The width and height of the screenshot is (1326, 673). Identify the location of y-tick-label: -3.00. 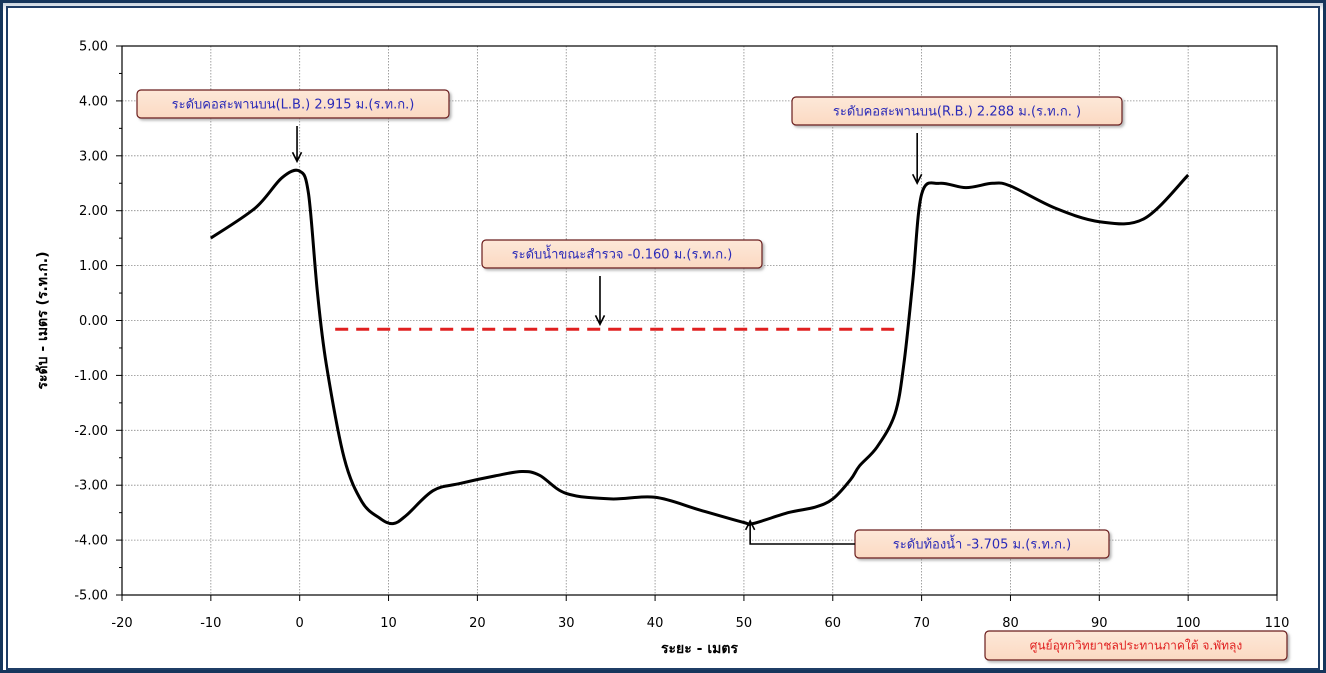
(91, 486).